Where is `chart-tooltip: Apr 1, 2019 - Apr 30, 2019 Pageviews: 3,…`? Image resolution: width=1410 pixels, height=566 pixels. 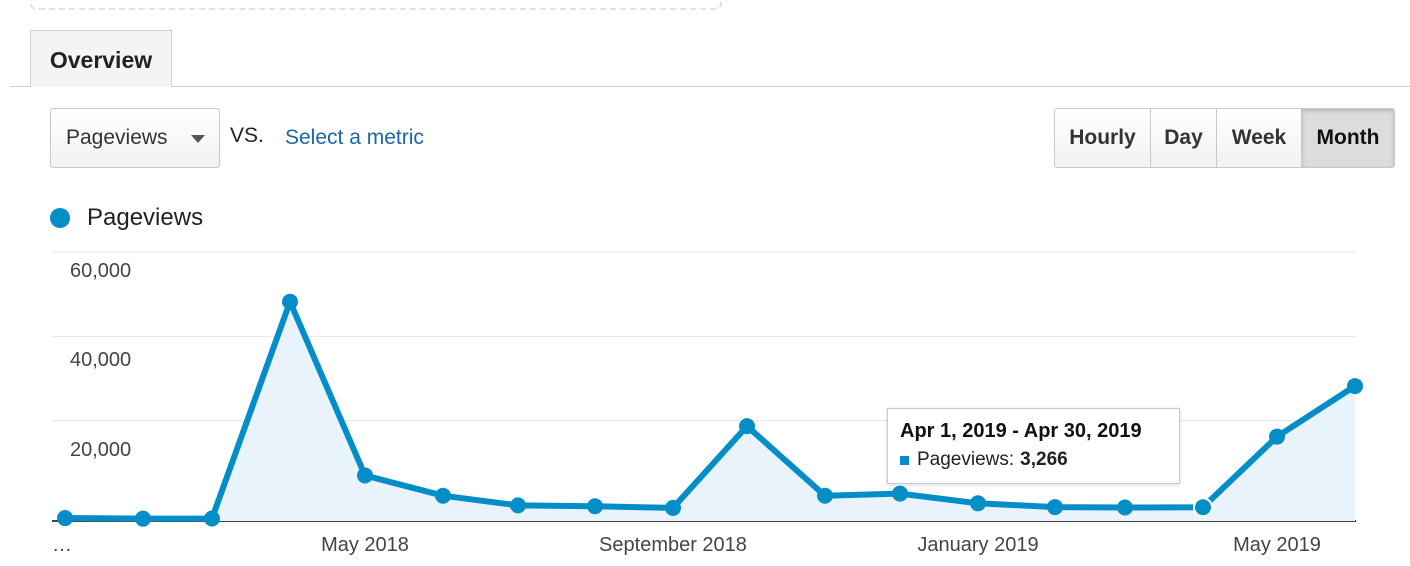
chart-tooltip: Apr 1, 2019 - Apr 30, 2019 Pageviews: 3,… is located at coordinates (1033, 446).